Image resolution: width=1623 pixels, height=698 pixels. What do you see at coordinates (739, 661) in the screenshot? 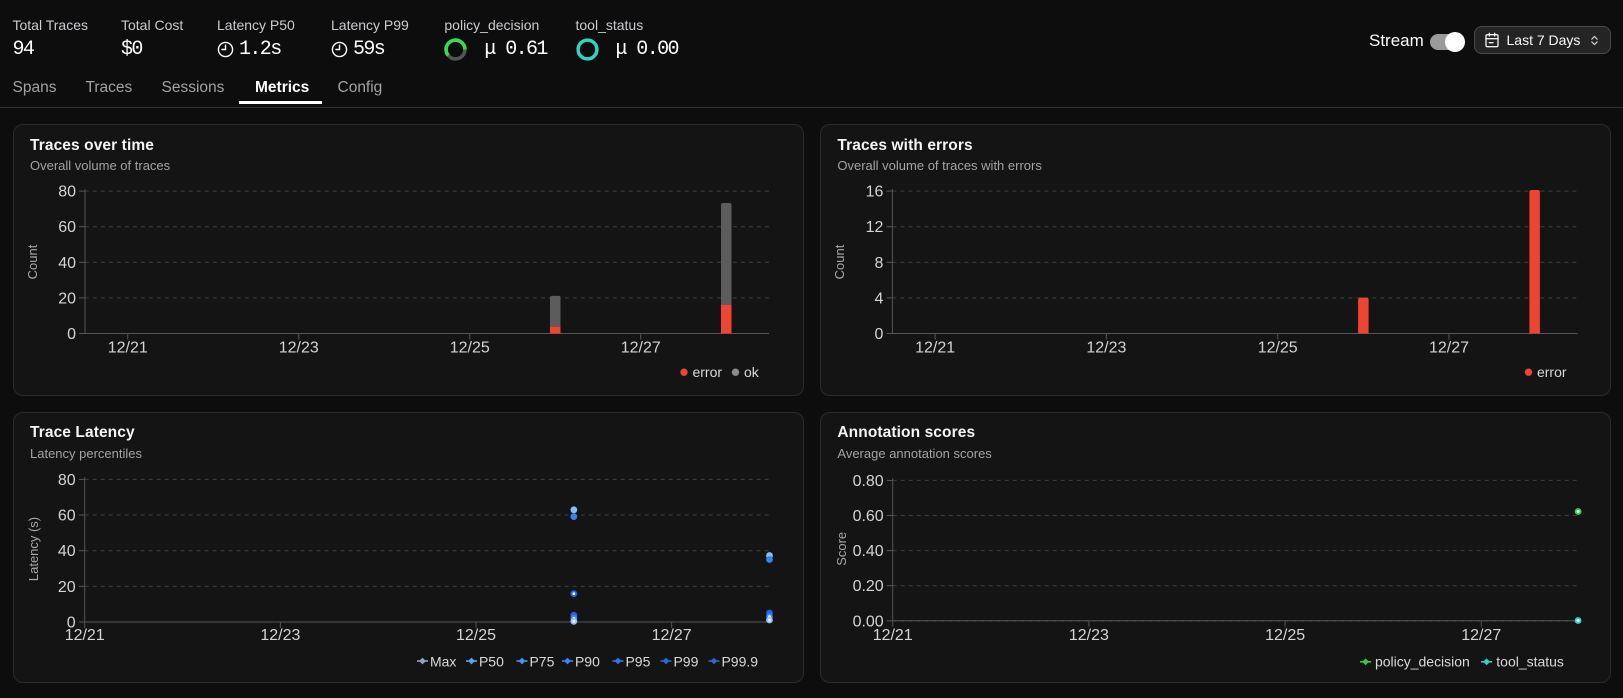
I see `svg-text: P99.9` at bounding box center [739, 661].